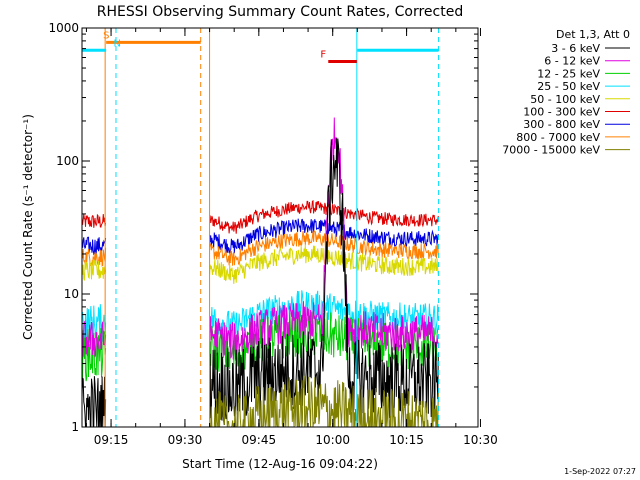 This screenshot has height=480, width=640. I want to click on x-tick-label-1: 09:30, so click(185, 440).